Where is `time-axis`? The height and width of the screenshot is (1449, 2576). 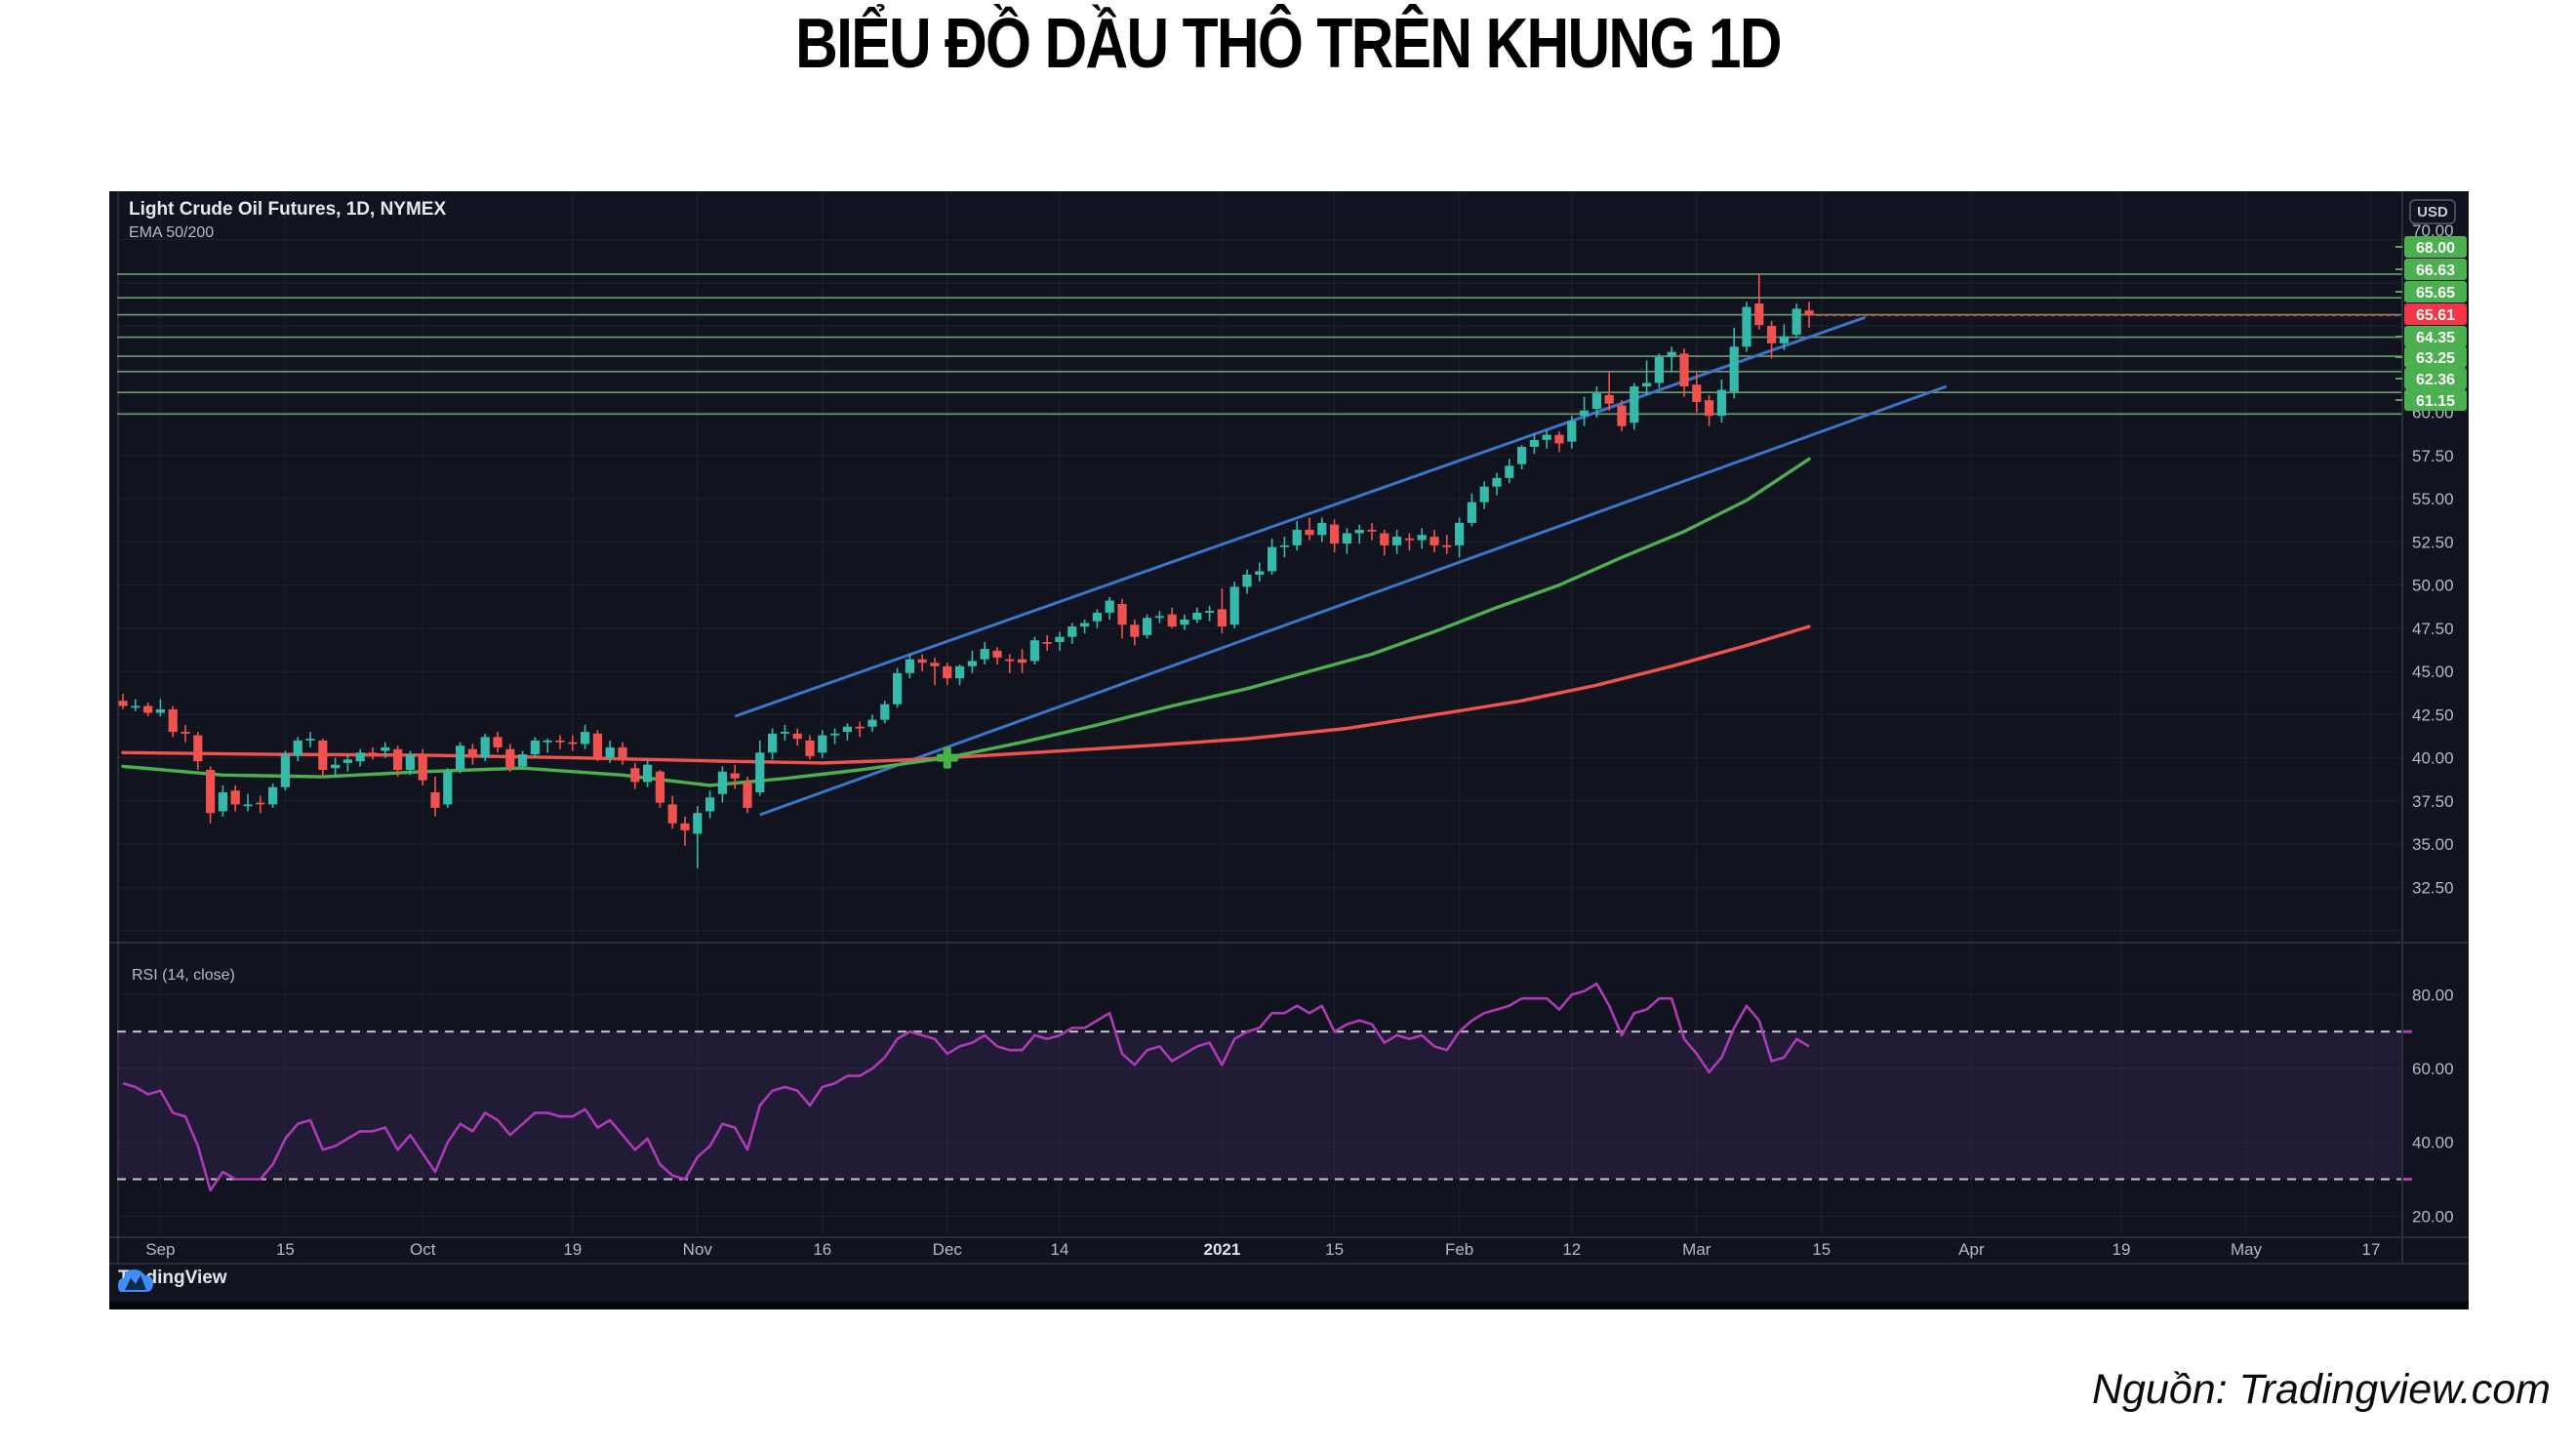
time-axis is located at coordinates (1255, 1250).